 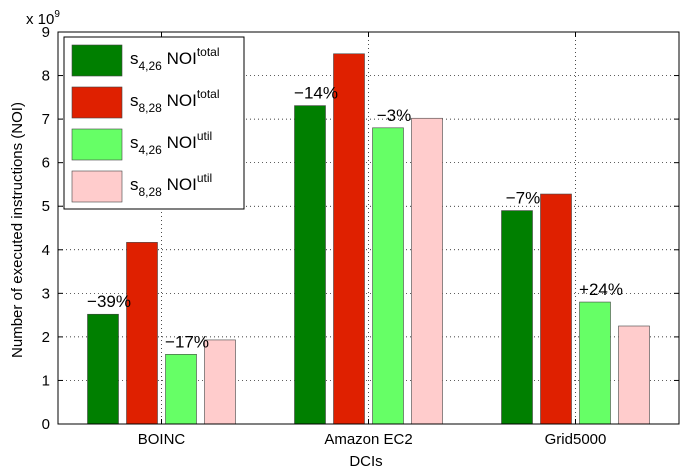 What do you see at coordinates (46, 206) in the screenshot?
I see `y-tick-label: 5` at bounding box center [46, 206].